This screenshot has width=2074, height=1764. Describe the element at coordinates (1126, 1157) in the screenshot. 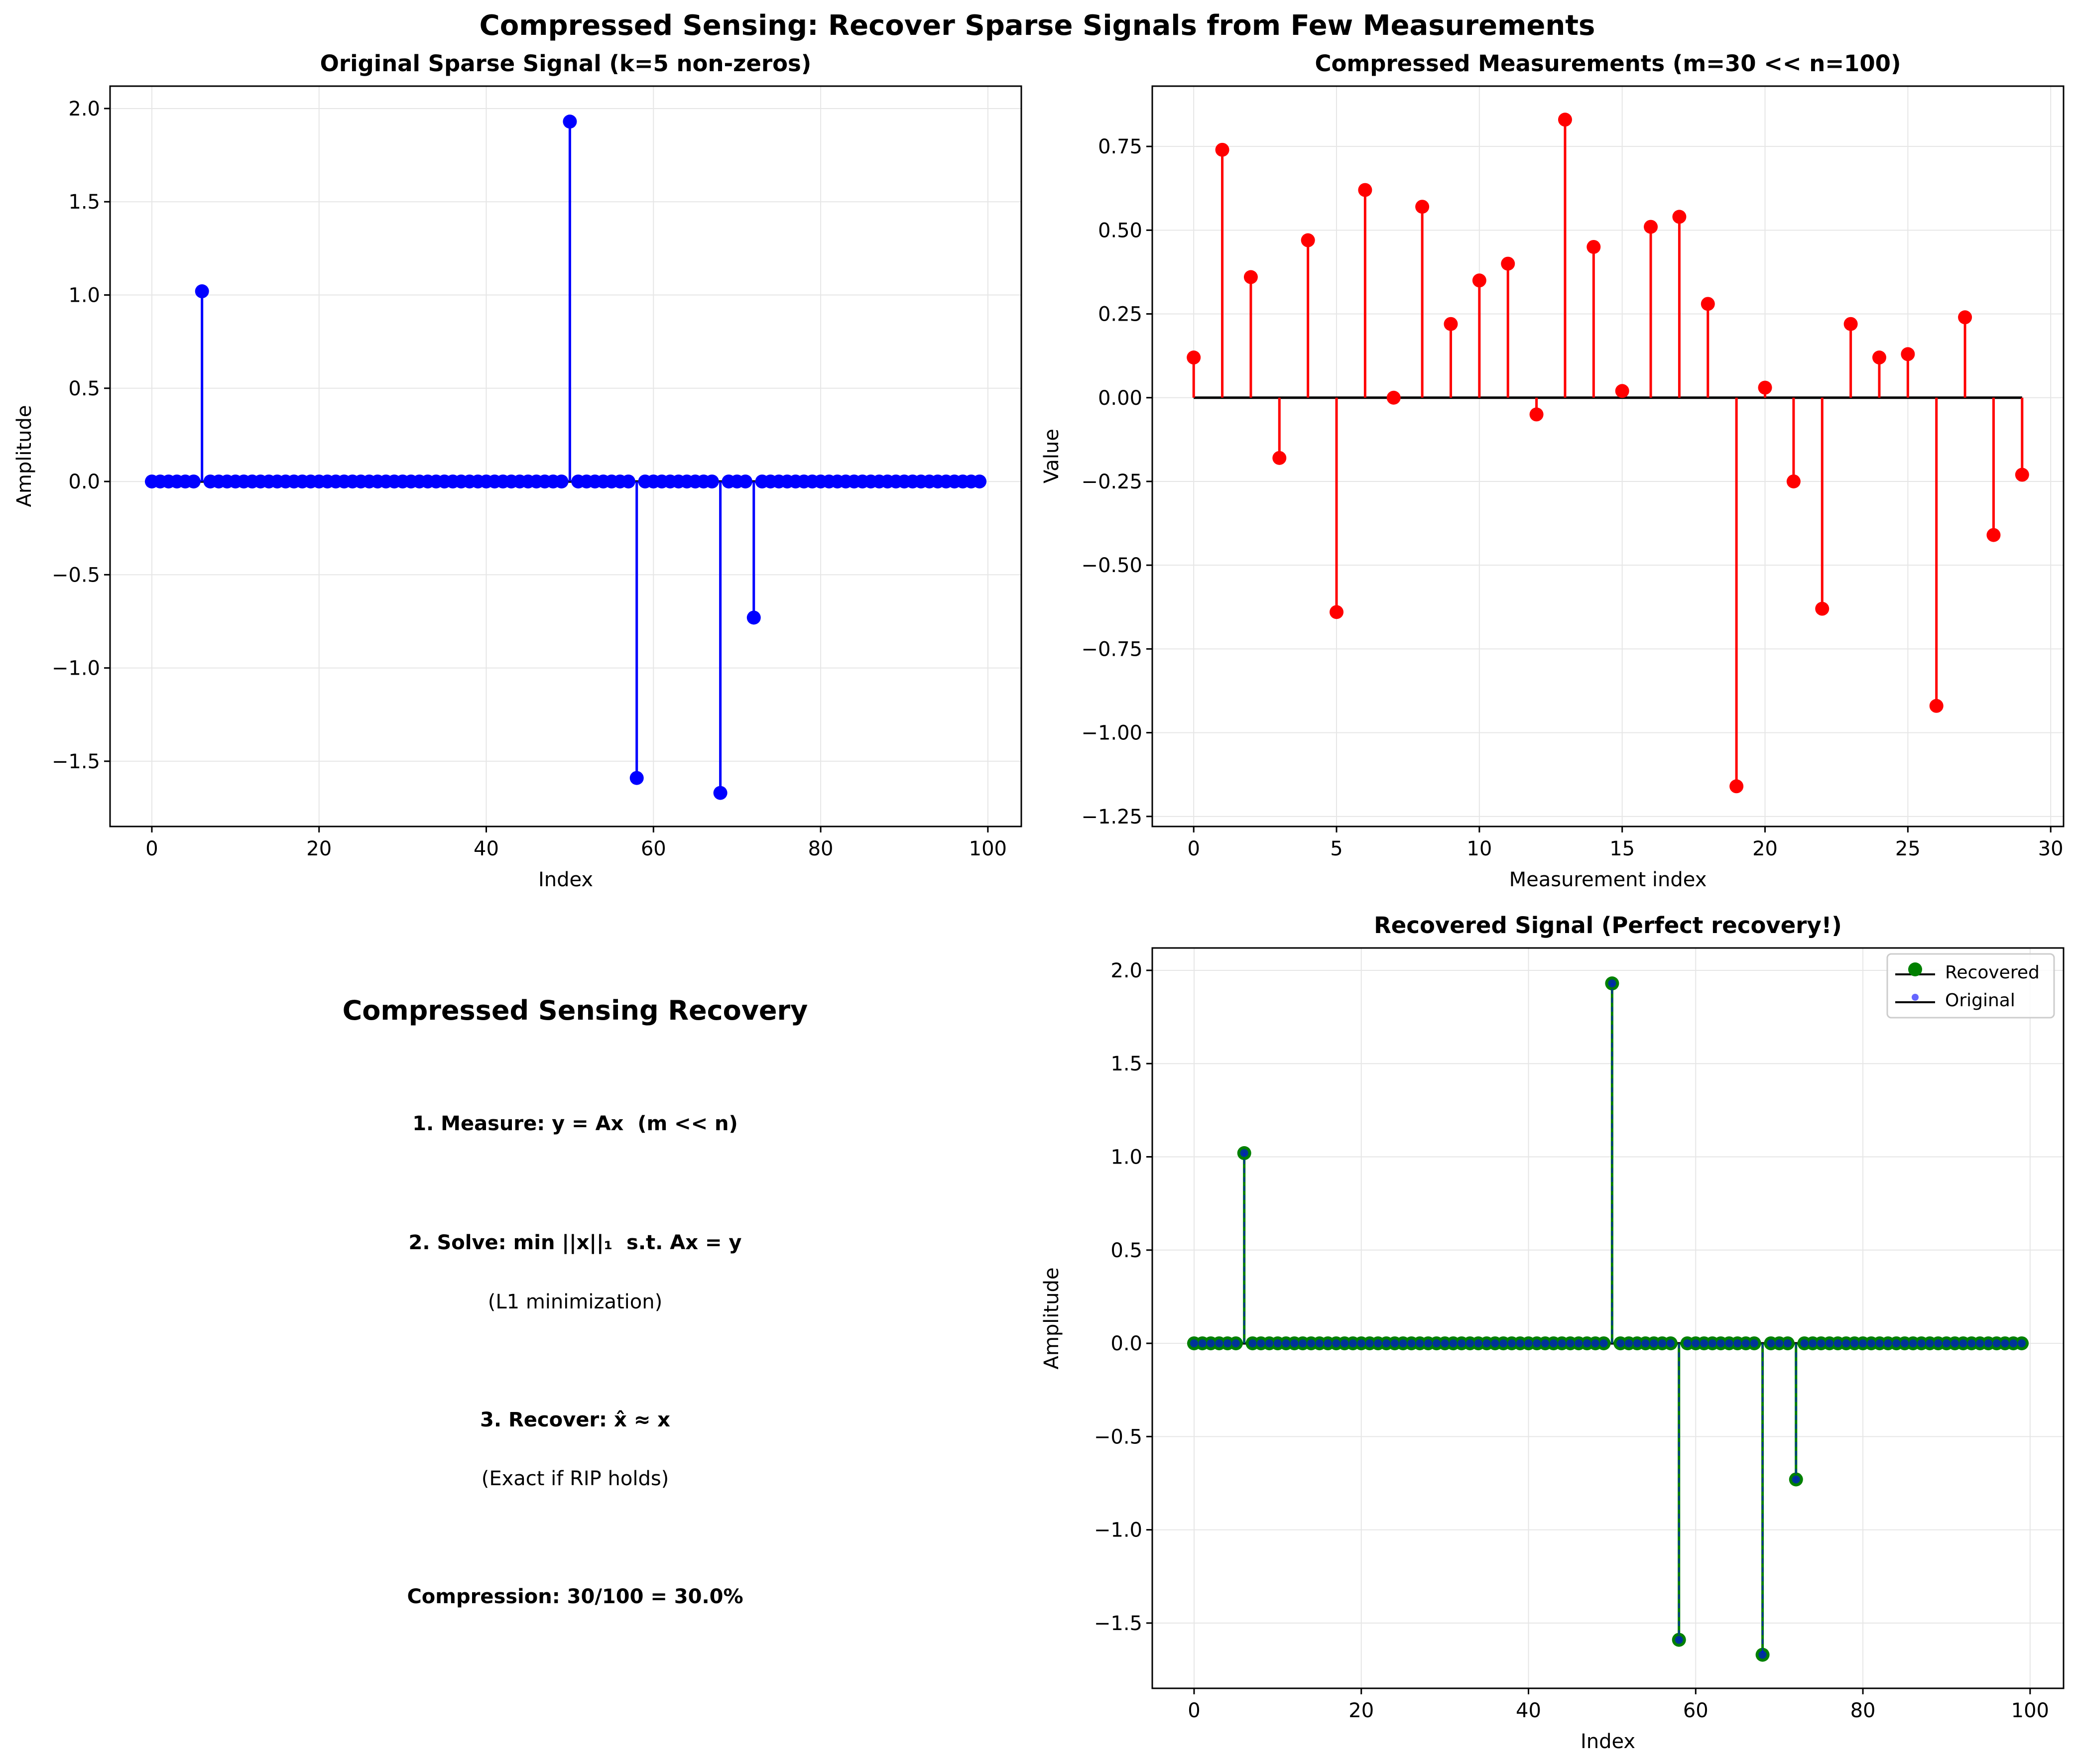

I see `y-tick-label: 1.0` at that location.